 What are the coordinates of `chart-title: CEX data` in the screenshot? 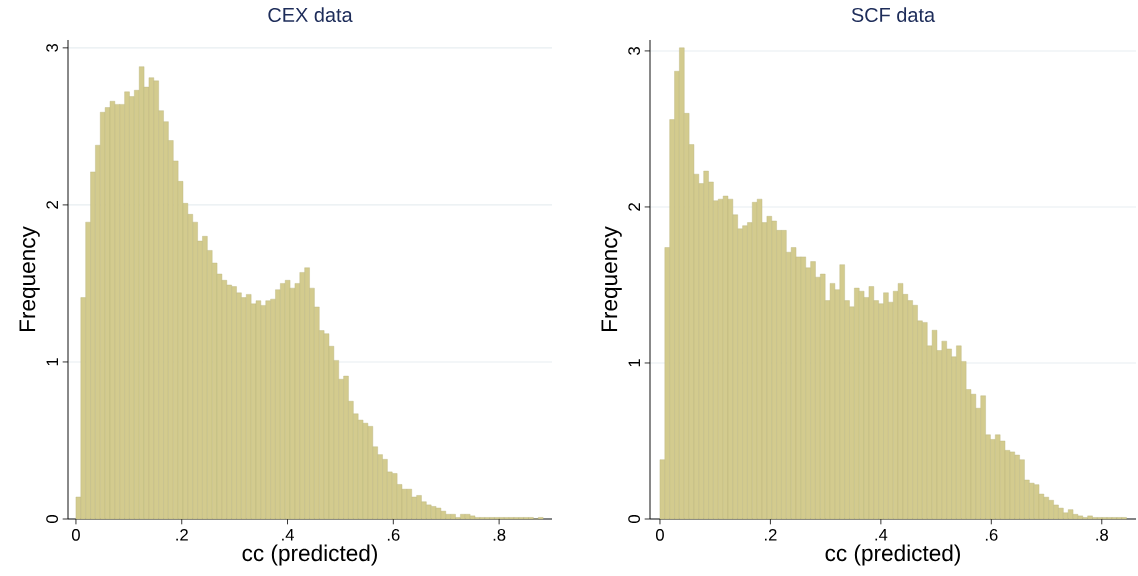 It's located at (310, 14).